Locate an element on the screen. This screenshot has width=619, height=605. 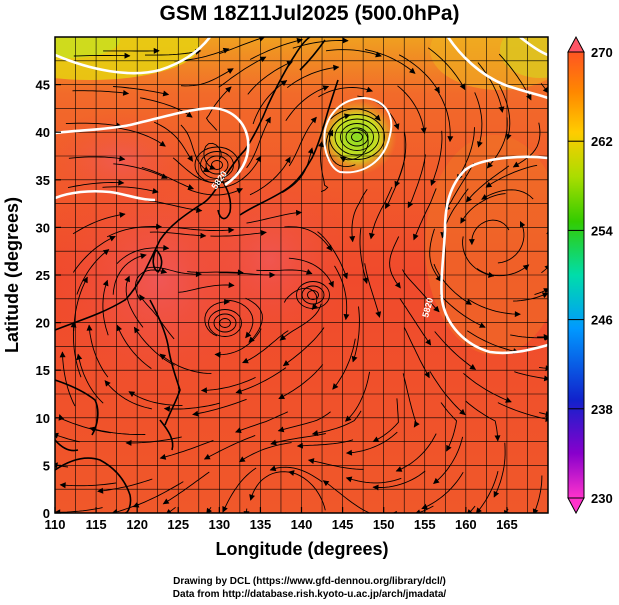
x-tick-label: 125 is located at coordinates (178, 524).